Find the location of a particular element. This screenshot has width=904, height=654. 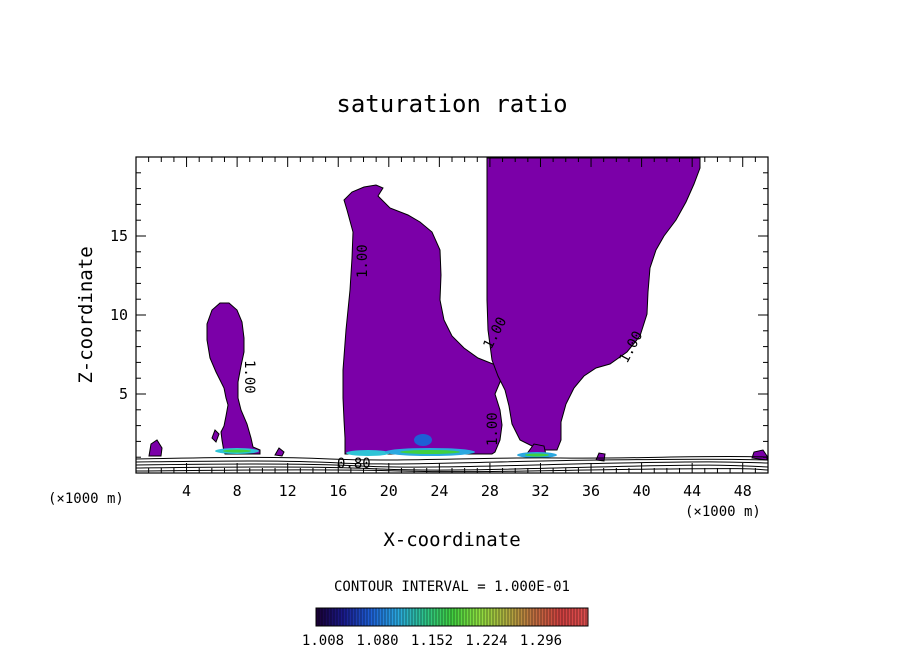

y-tick-label: 5 is located at coordinates (123, 394).